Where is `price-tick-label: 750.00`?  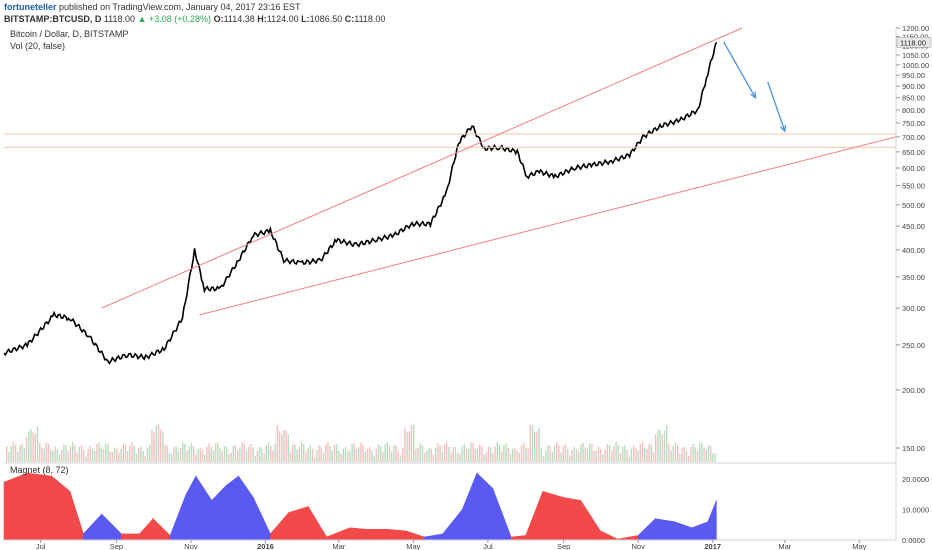
price-tick-label: 750.00 is located at coordinates (913, 123).